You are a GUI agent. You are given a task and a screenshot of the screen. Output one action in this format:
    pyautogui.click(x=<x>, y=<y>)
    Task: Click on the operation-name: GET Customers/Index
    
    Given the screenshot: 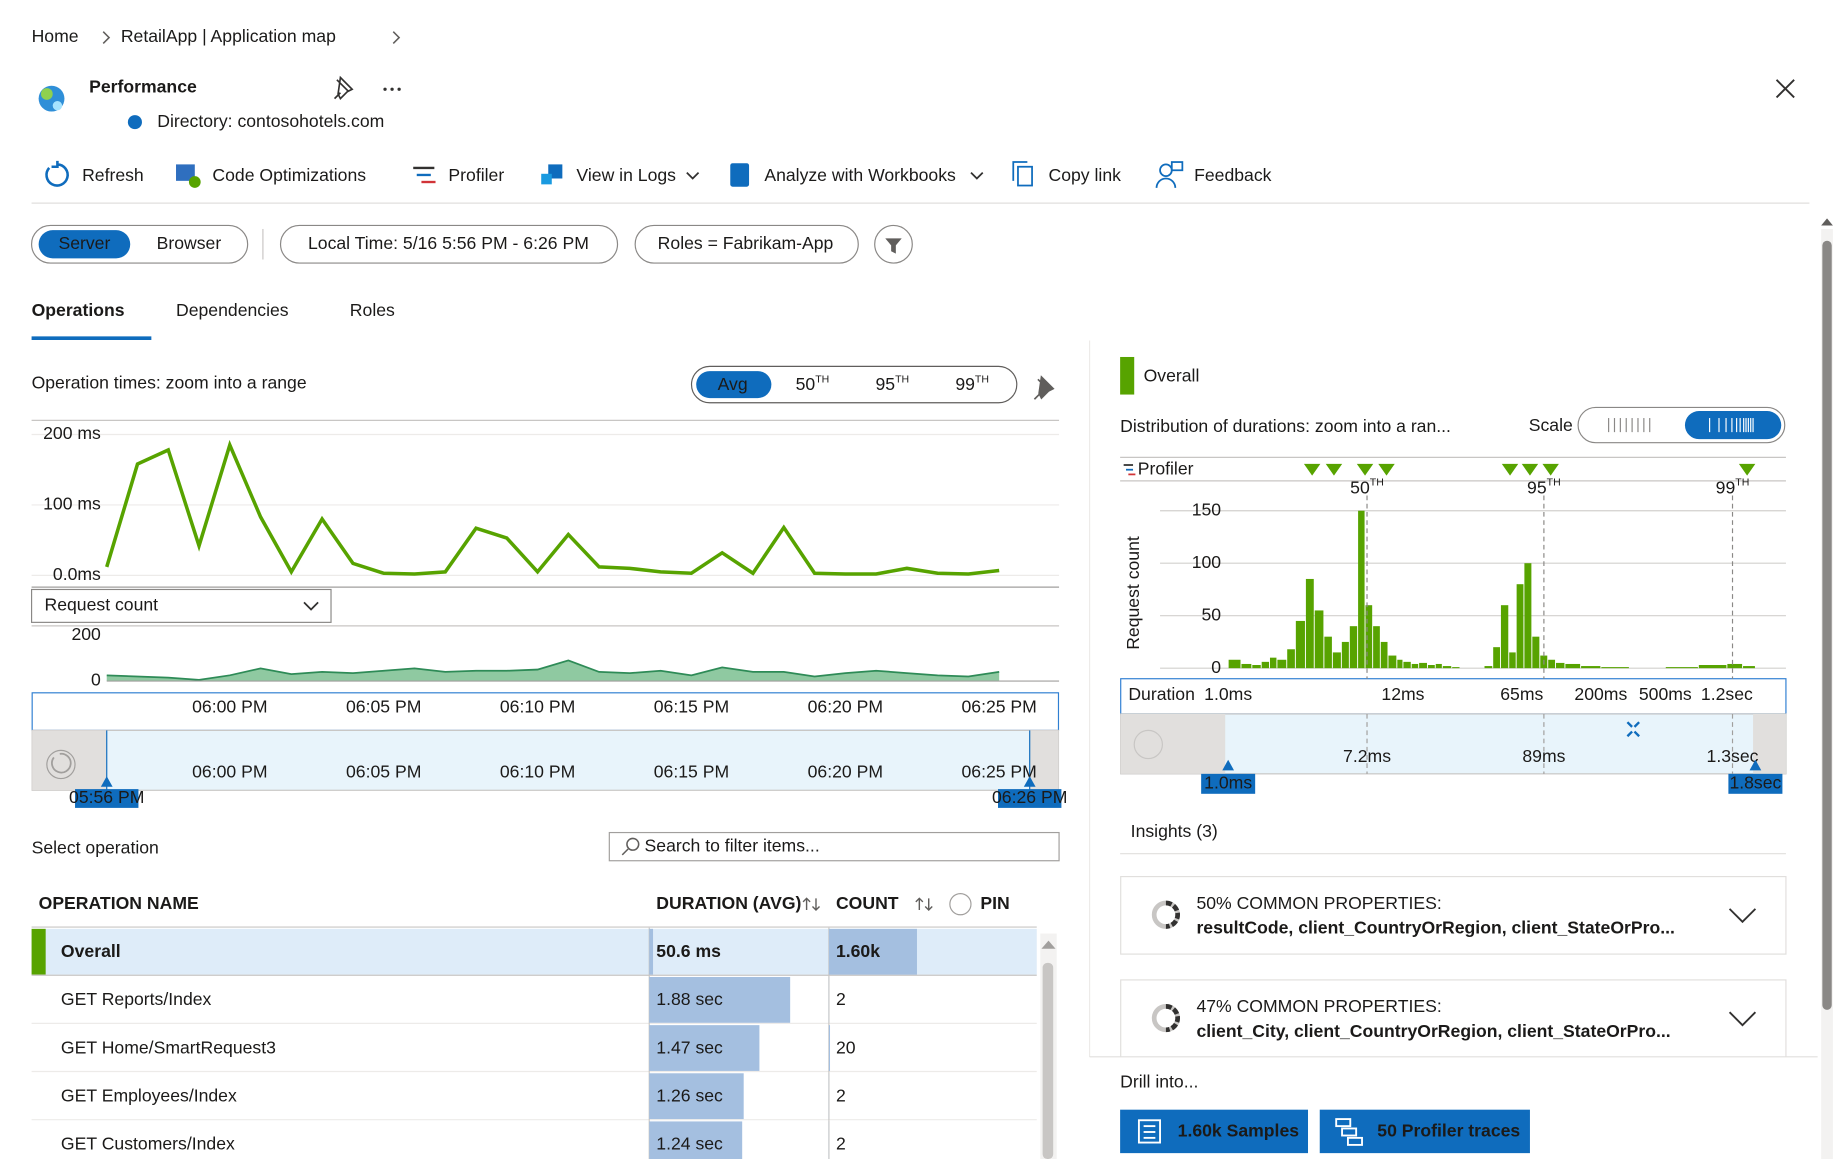 What is the action you would take?
    pyautogui.click(x=148, y=1144)
    